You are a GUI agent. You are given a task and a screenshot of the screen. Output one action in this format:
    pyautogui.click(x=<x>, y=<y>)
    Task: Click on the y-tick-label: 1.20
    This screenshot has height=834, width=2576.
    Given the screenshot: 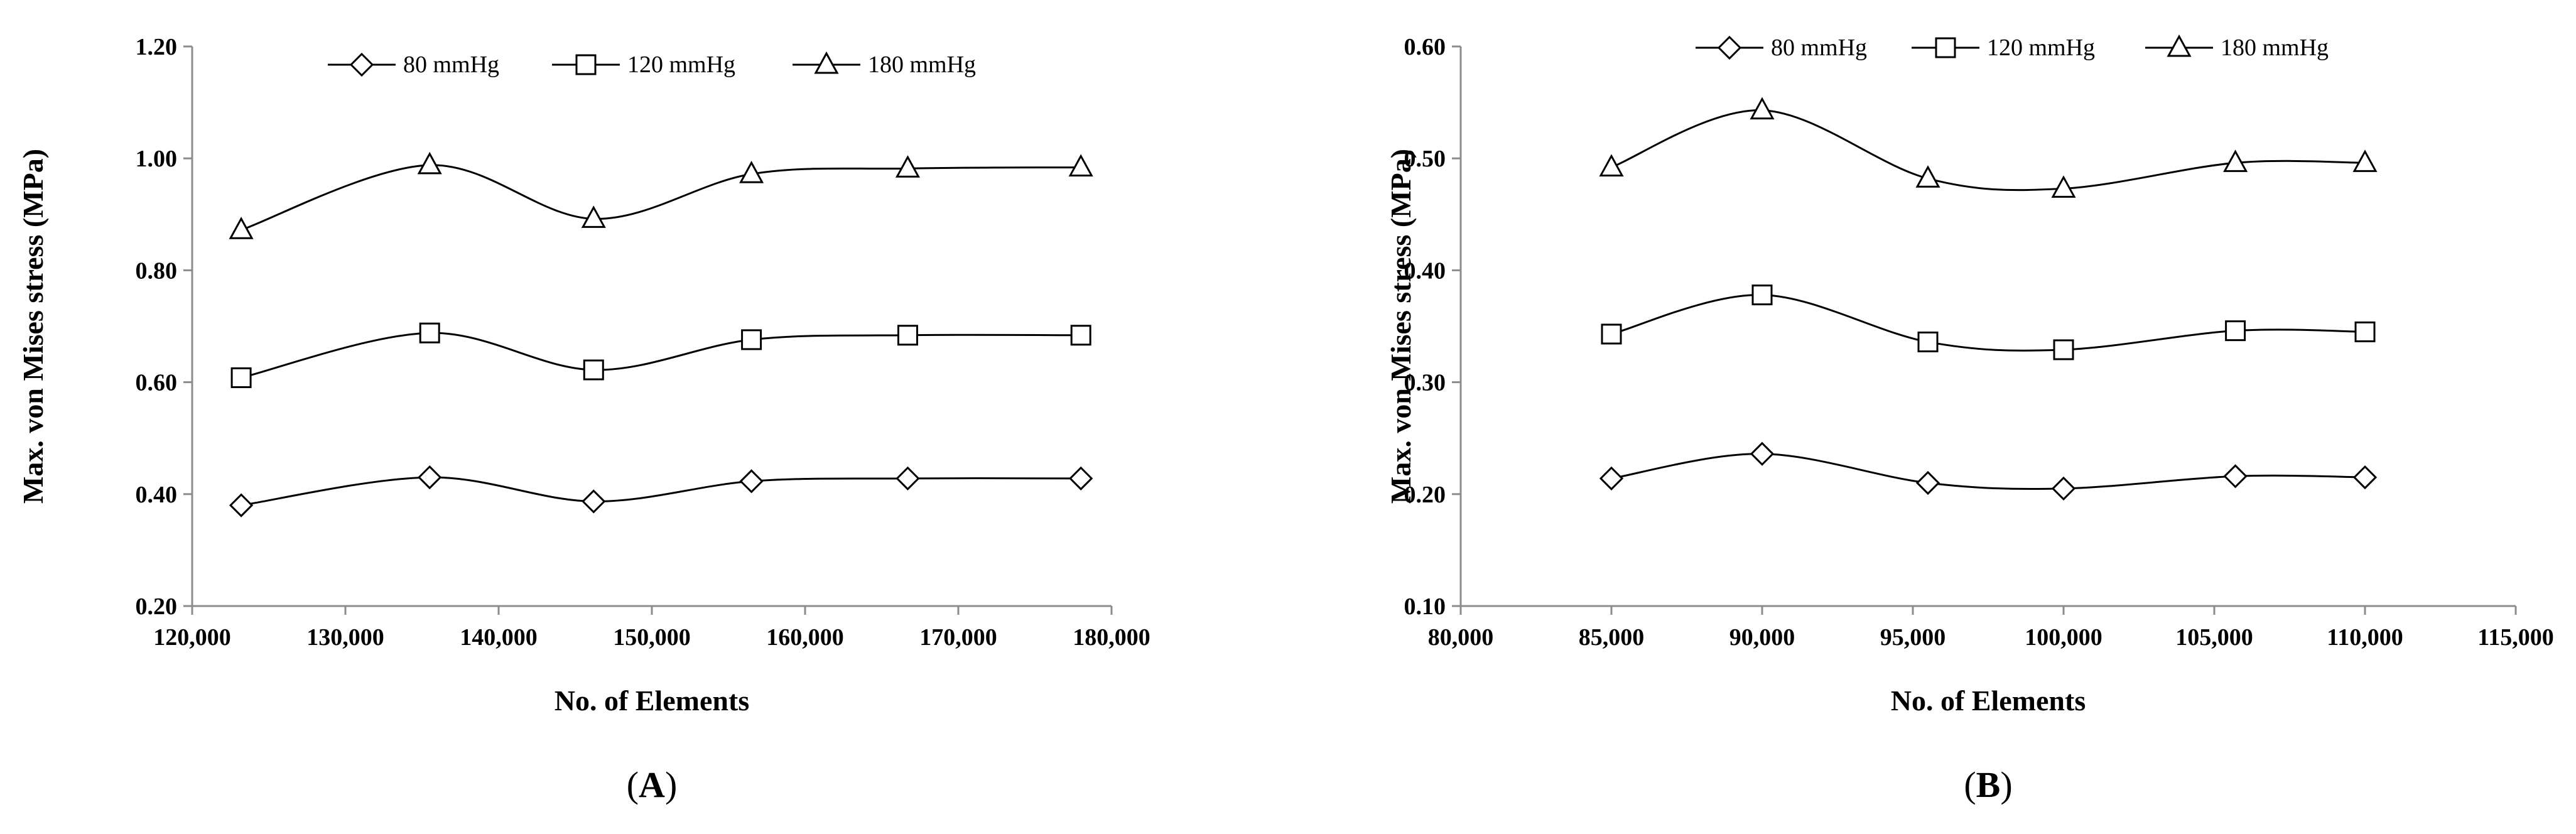 What is the action you would take?
    pyautogui.click(x=157, y=47)
    